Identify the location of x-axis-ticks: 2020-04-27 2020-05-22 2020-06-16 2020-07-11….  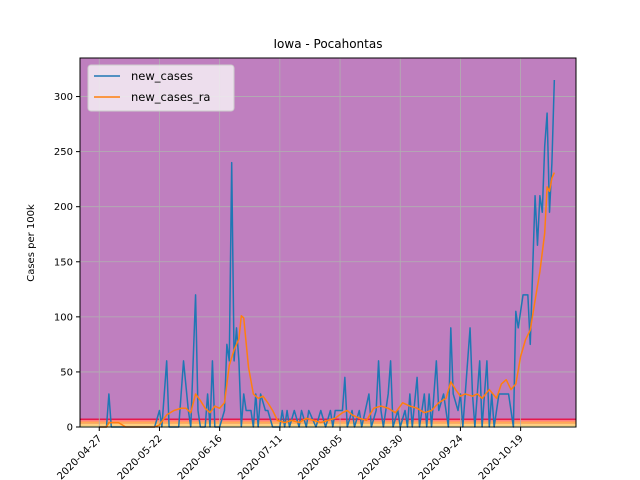
(291, 453).